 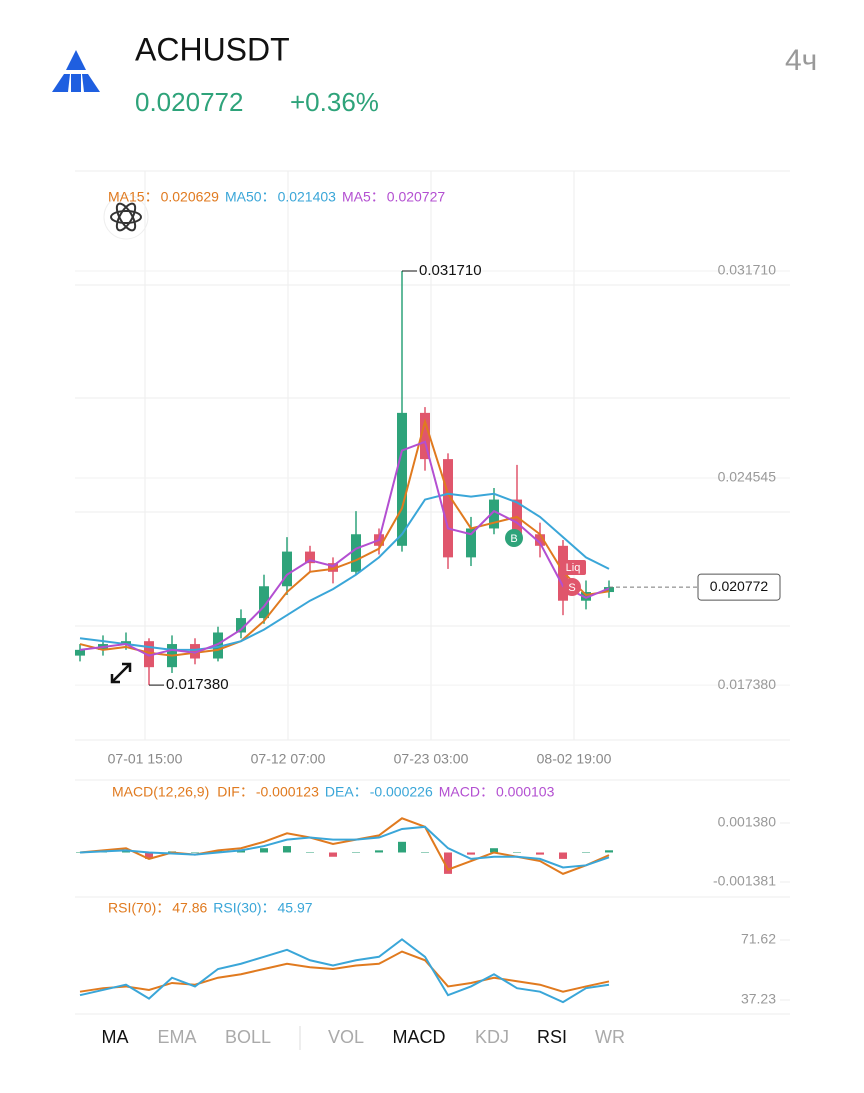 What do you see at coordinates (758, 999) in the screenshot?
I see `y-tick-label: 37.23` at bounding box center [758, 999].